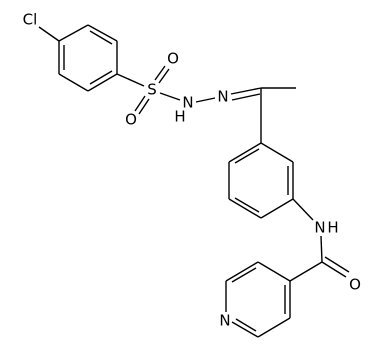 The width and height of the screenshot is (369, 351). Describe the element at coordinates (152, 90) in the screenshot. I see `atom-label: S` at that location.